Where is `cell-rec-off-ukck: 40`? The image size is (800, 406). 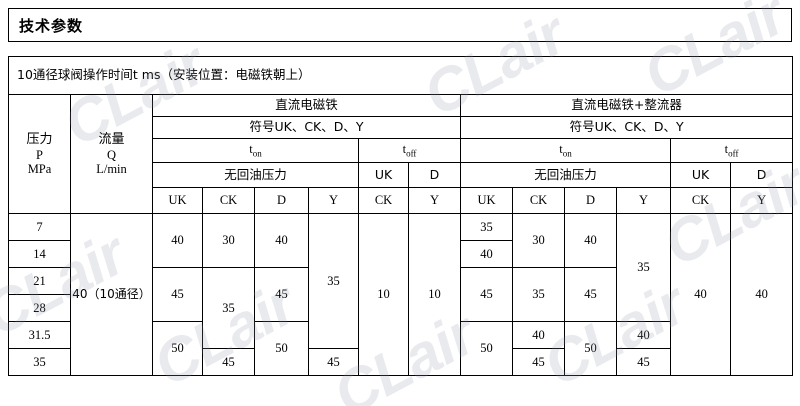 cell-rec-off-ukck: 40 is located at coordinates (700, 294).